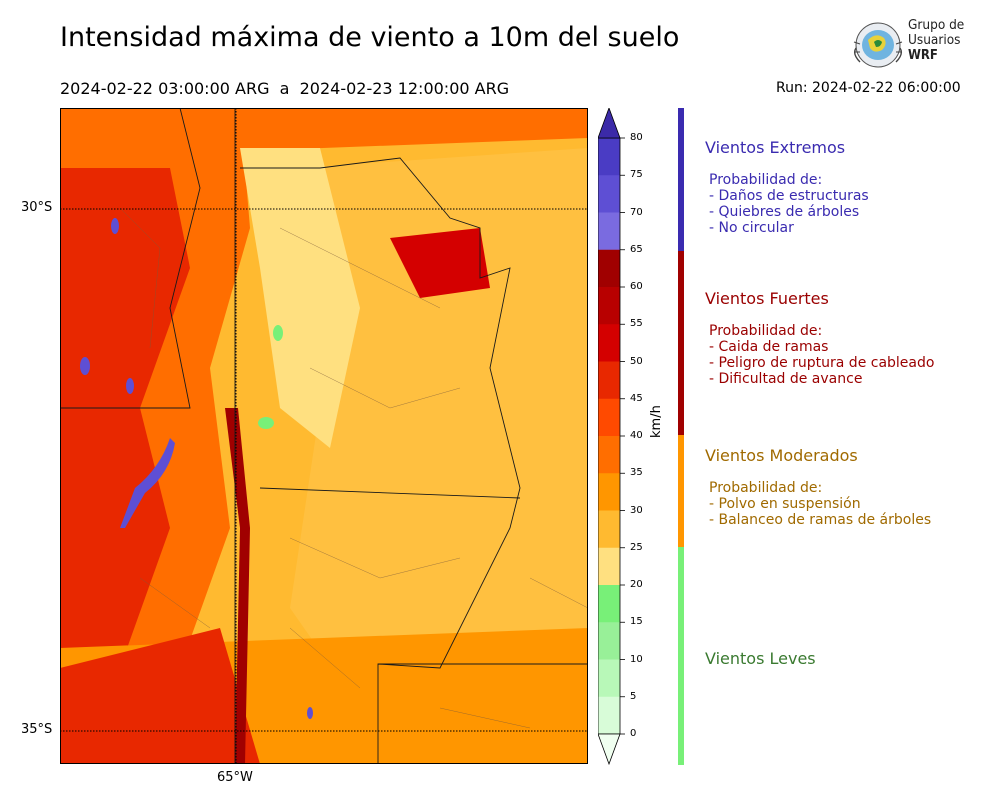 This screenshot has height=800, width=1000. Describe the element at coordinates (237, 586) in the screenshot. I see `field-ridge` at that location.